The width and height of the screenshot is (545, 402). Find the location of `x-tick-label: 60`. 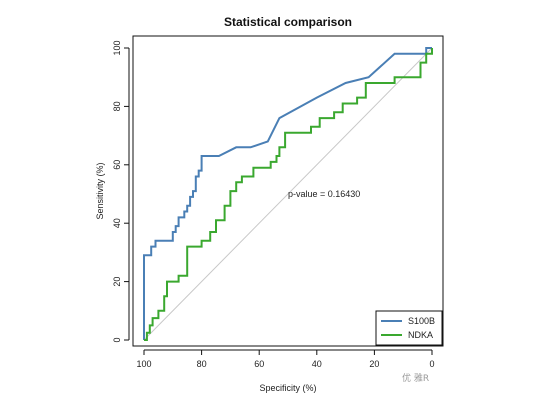

x-tick-label: 60 is located at coordinates (259, 364).